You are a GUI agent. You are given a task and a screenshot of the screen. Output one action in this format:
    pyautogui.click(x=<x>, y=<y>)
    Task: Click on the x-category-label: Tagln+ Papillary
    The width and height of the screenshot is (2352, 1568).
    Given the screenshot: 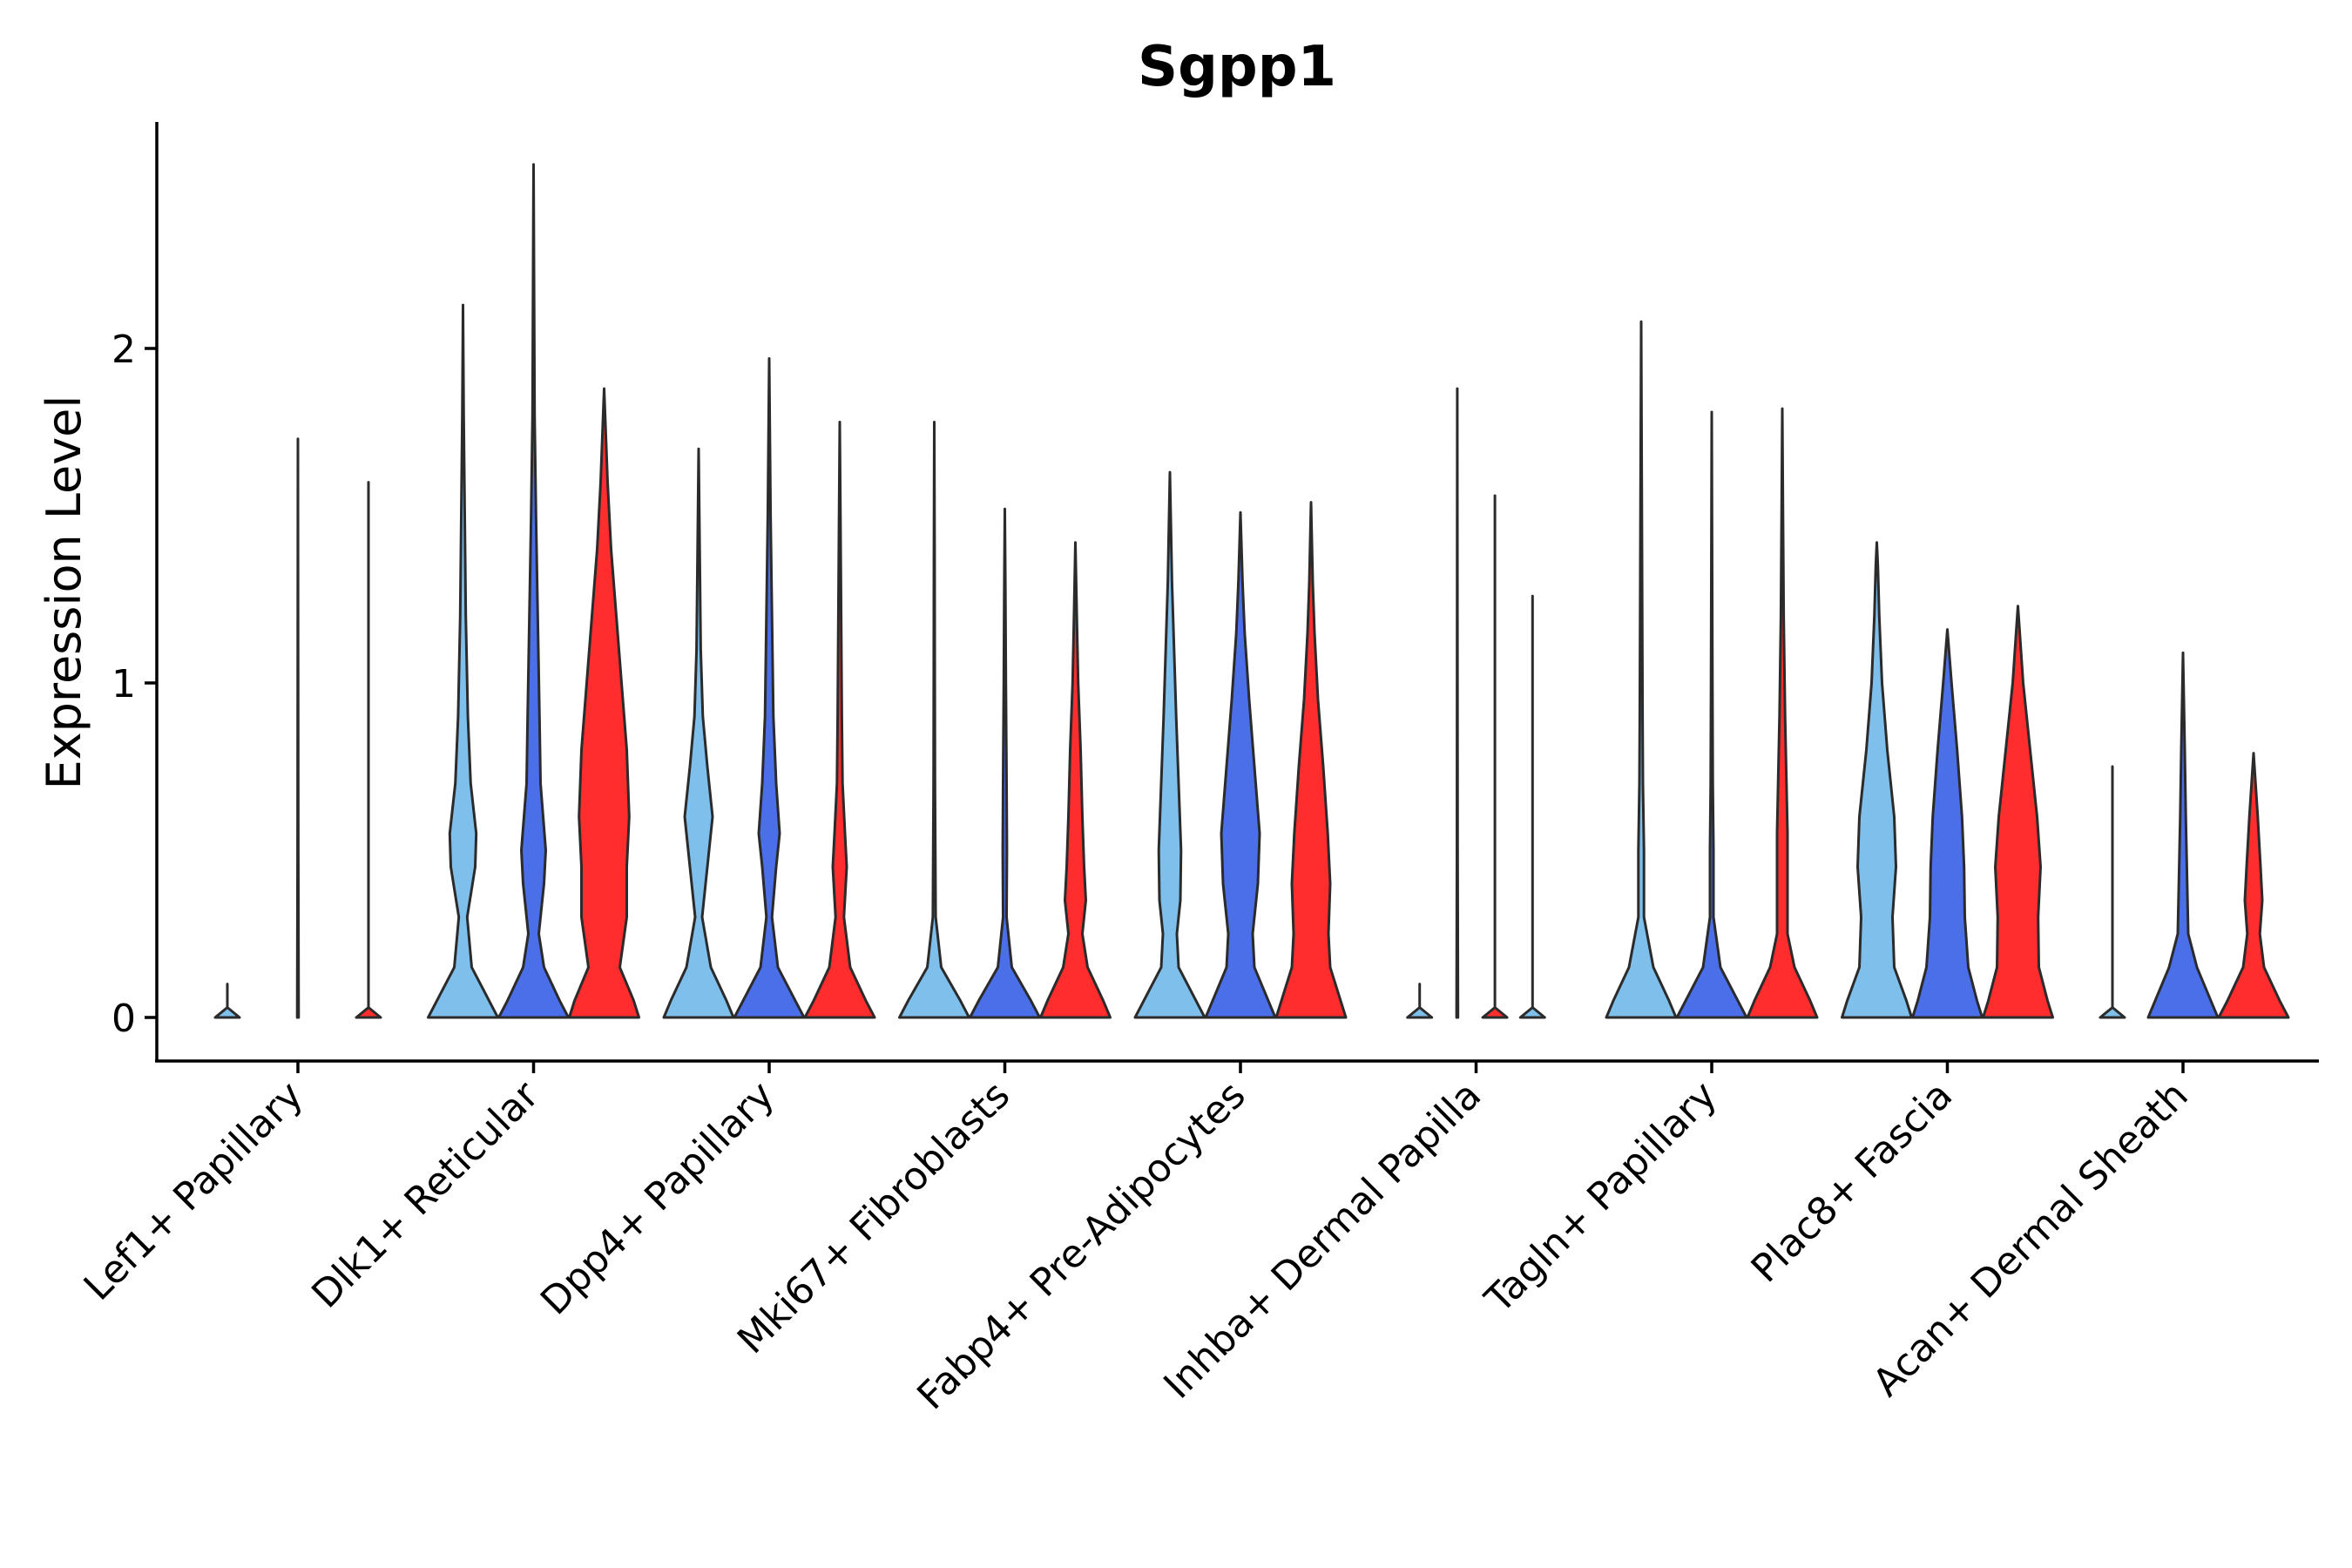 What is the action you would take?
    pyautogui.click(x=1601, y=1197)
    